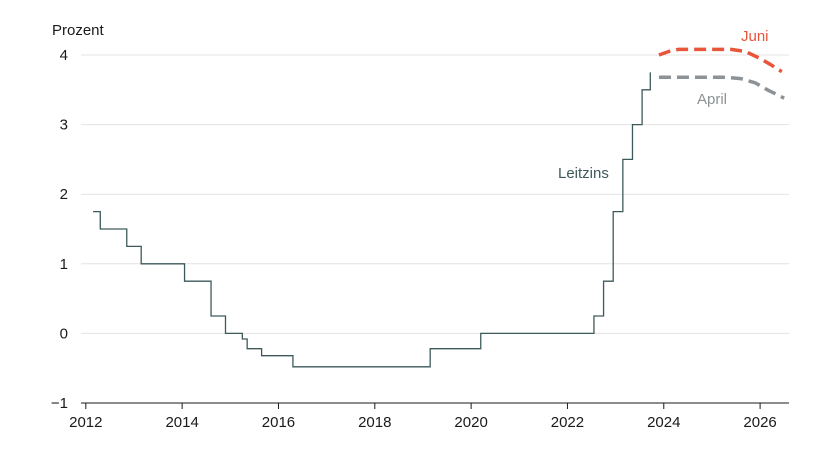  Describe the element at coordinates (64, 55) in the screenshot. I see `y-tick-label: 4` at that location.